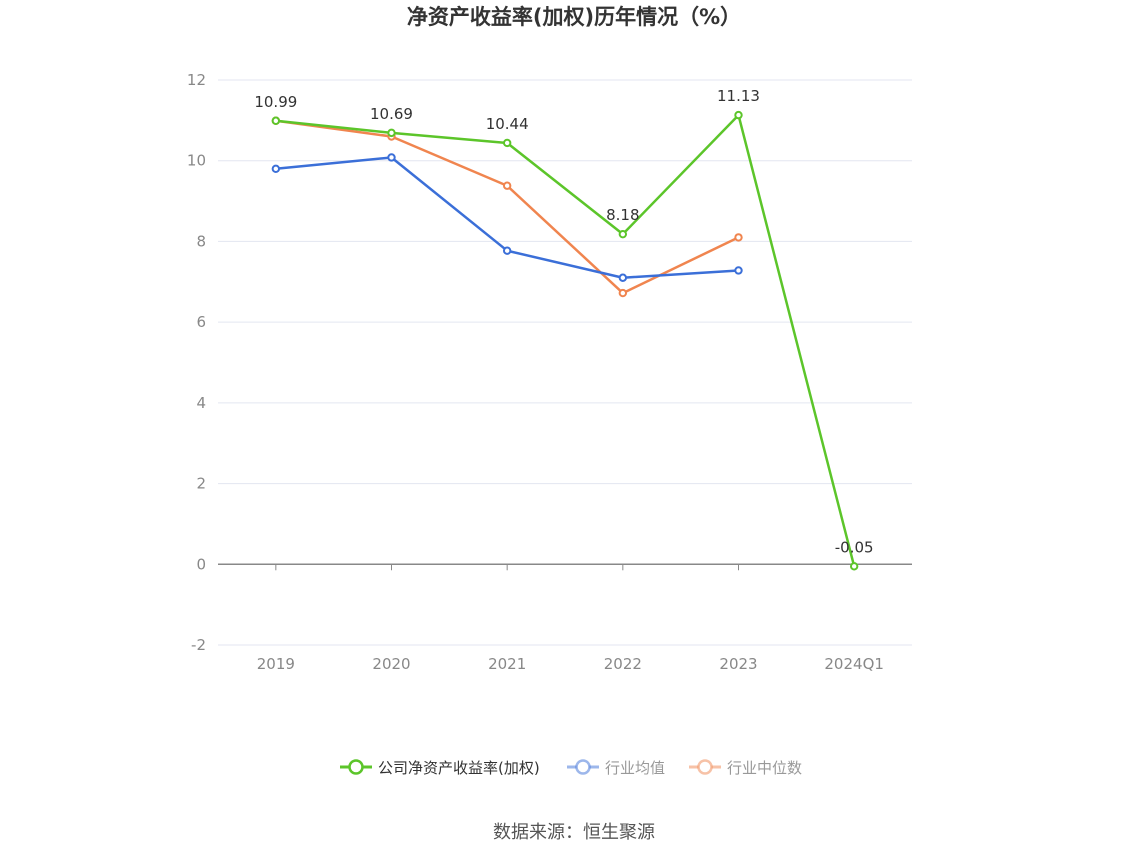 The height and width of the screenshot is (859, 1148). Describe the element at coordinates (201, 484) in the screenshot. I see `y-tick-label: 2` at that location.